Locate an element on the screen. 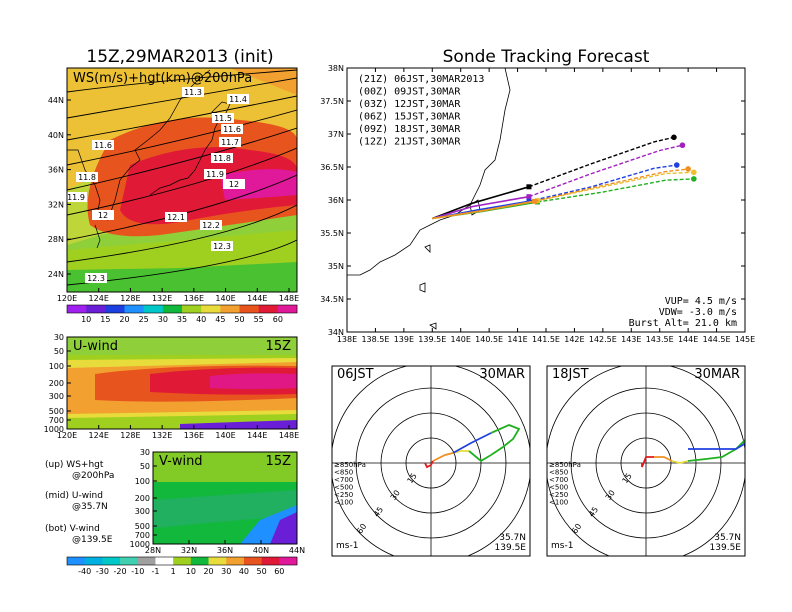  track-legend-entry: (09Z) 18JST,30MAR is located at coordinates (409, 129).